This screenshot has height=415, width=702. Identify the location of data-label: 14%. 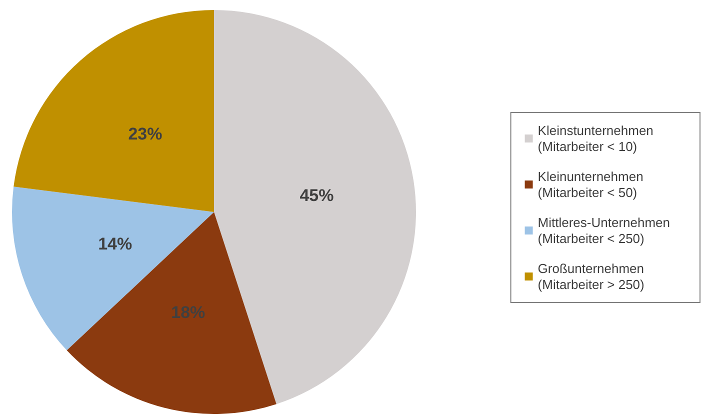
(115, 244).